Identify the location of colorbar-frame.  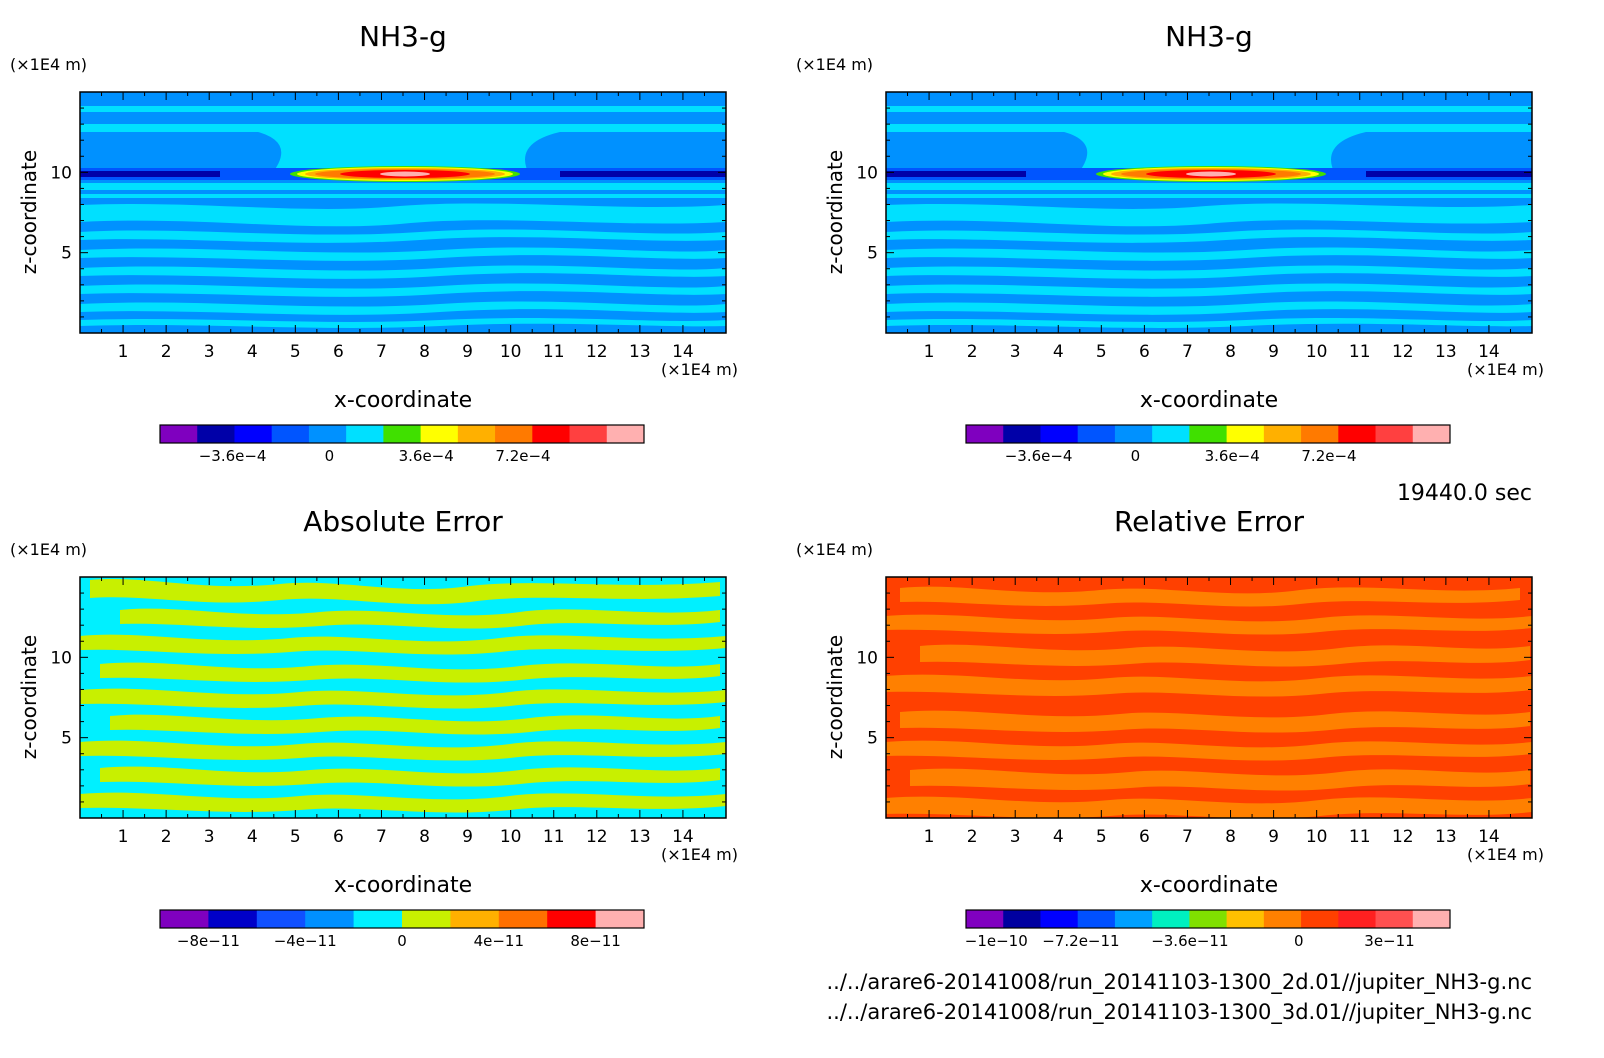
(1208, 434).